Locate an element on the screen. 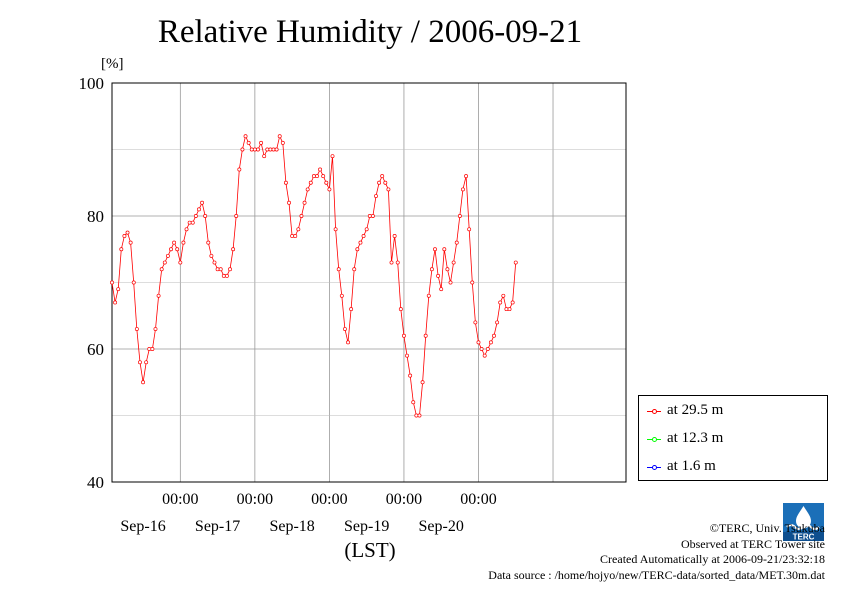 This screenshot has height=595, width=842. svg-text: TERC is located at coordinates (804, 537).